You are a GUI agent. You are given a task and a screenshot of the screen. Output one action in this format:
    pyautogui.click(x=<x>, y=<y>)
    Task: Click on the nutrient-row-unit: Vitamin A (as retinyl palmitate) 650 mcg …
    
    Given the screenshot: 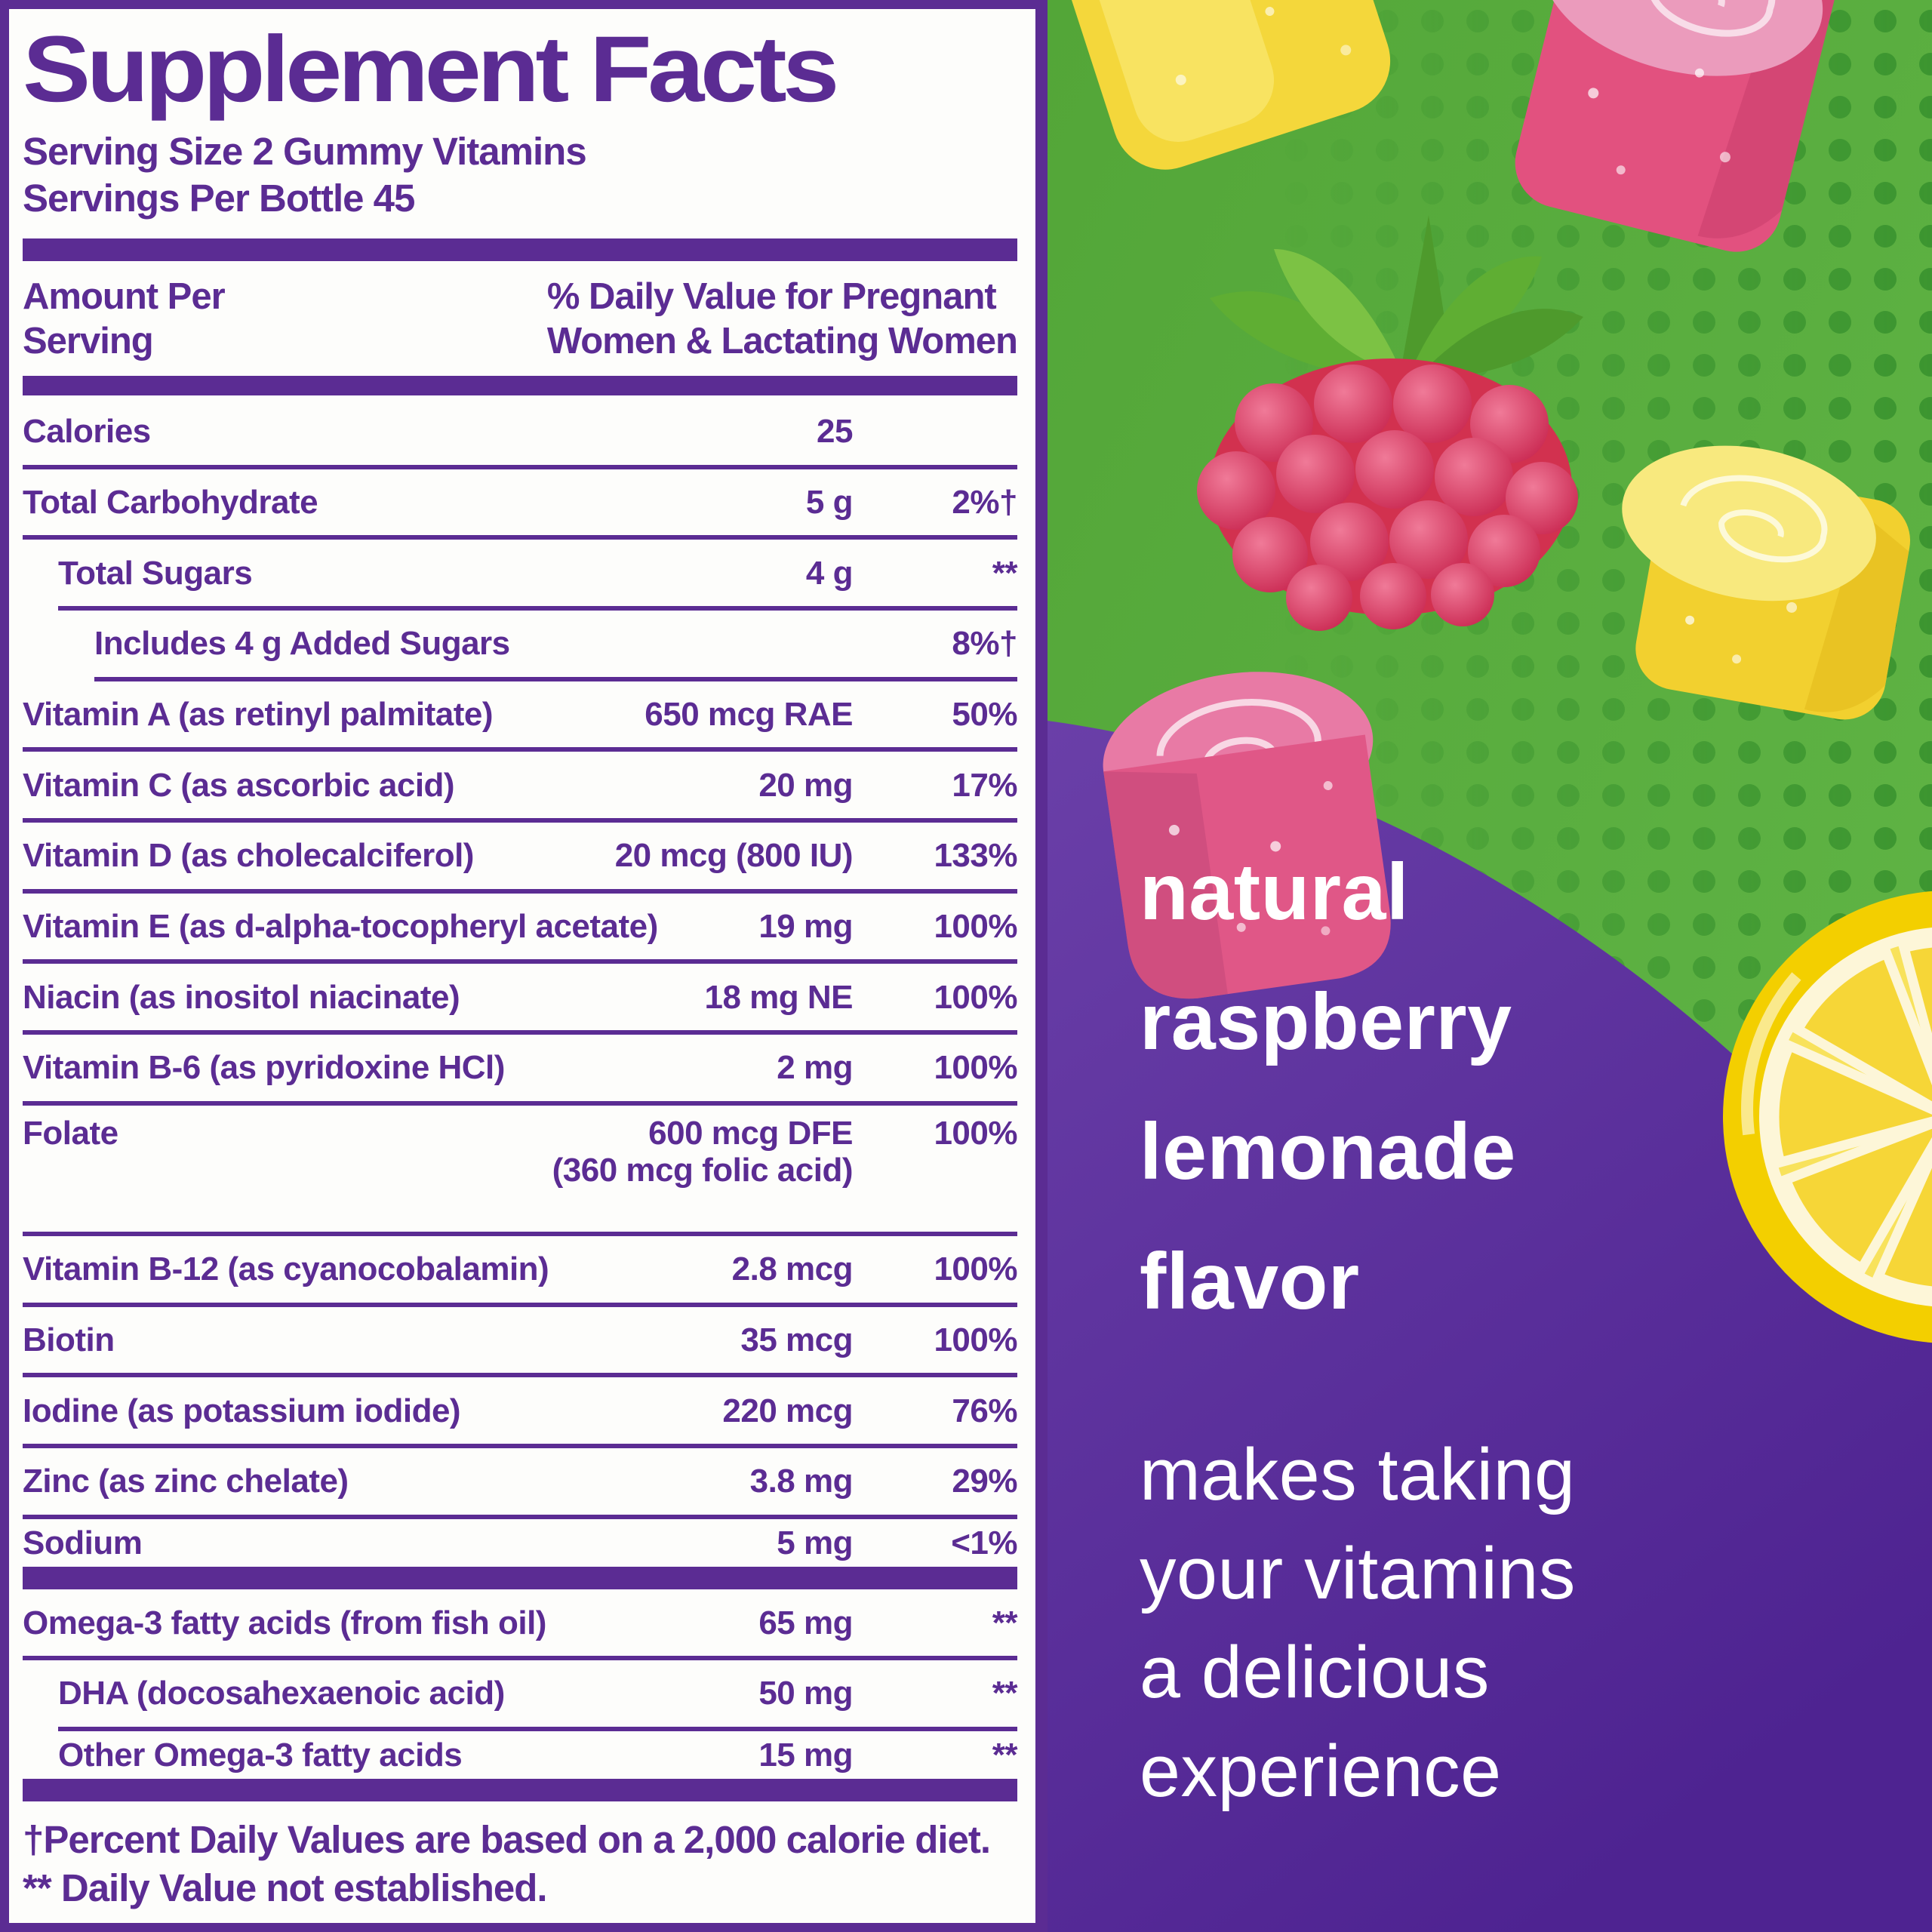 What is the action you would take?
    pyautogui.click(x=520, y=716)
    